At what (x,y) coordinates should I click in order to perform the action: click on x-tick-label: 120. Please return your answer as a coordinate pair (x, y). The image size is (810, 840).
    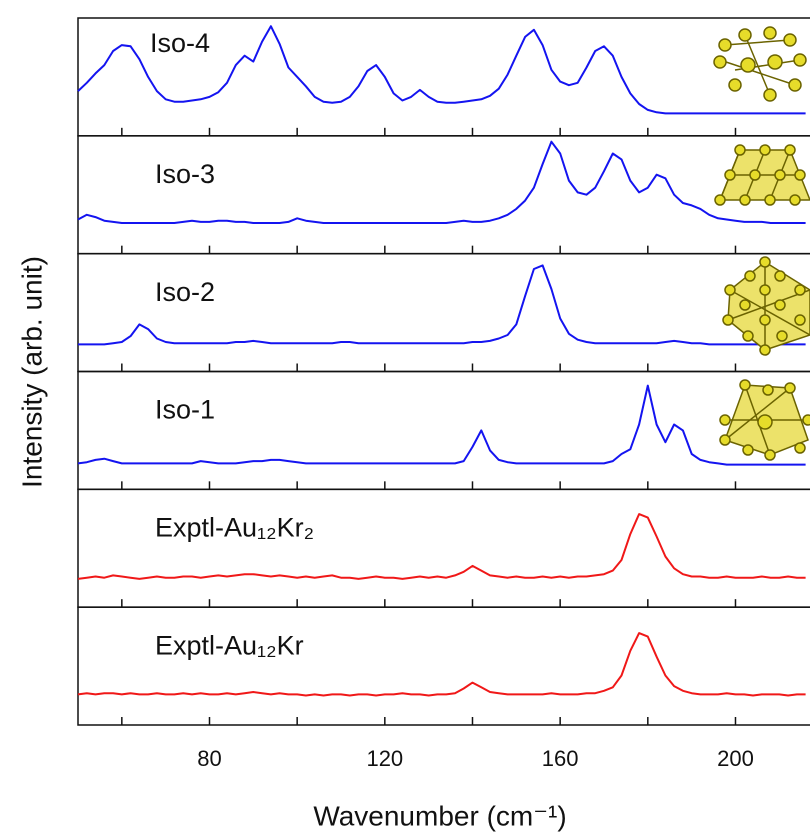
    Looking at the image, I should click on (384, 758).